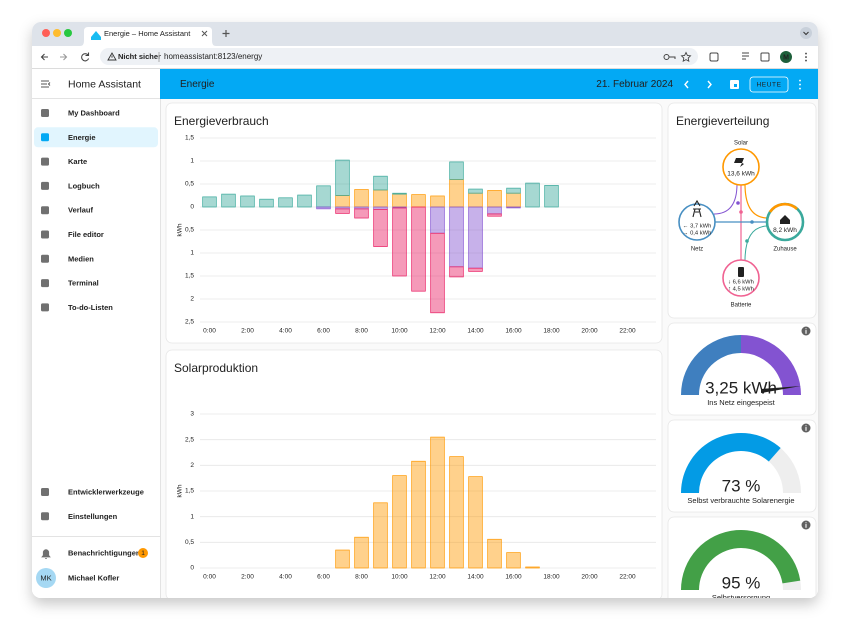  I want to click on profile-avatar, so click(786, 57).